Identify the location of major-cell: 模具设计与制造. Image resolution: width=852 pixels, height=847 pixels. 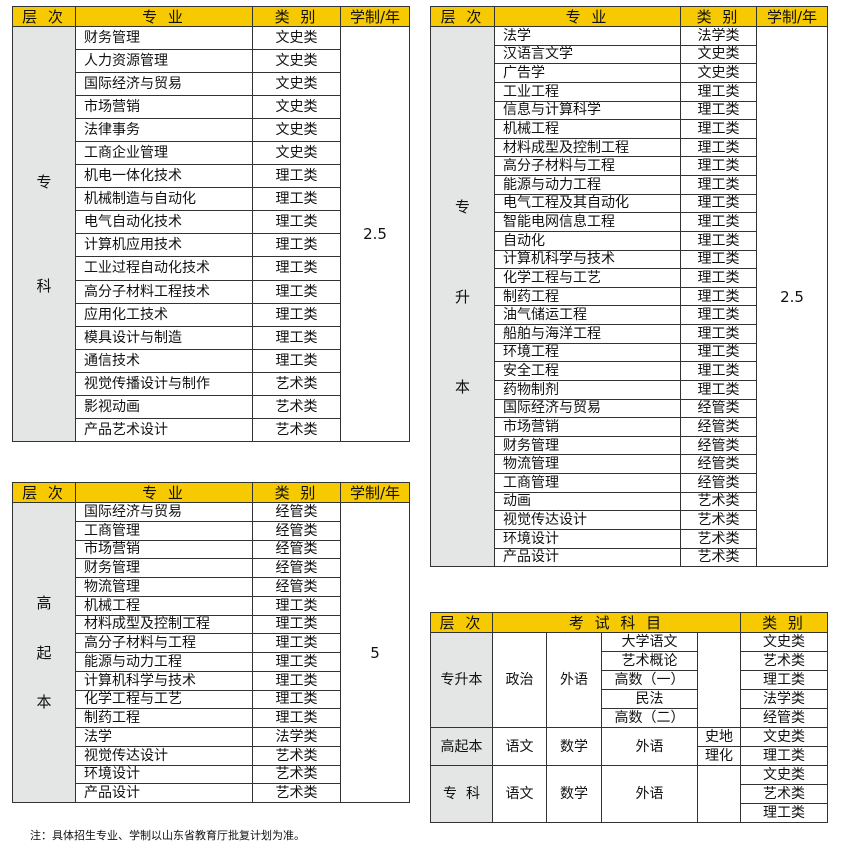
(164, 337).